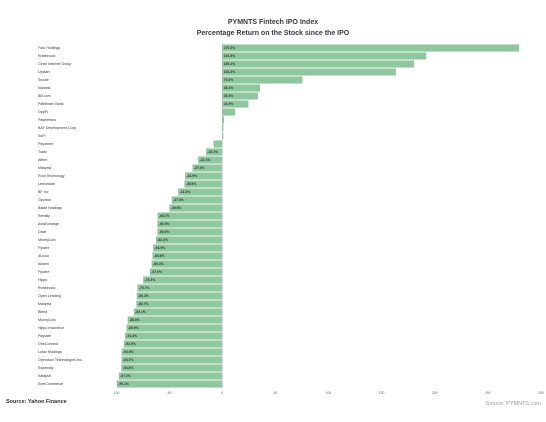  Describe the element at coordinates (128, 368) in the screenshot. I see `value-label: -94.8%` at that location.